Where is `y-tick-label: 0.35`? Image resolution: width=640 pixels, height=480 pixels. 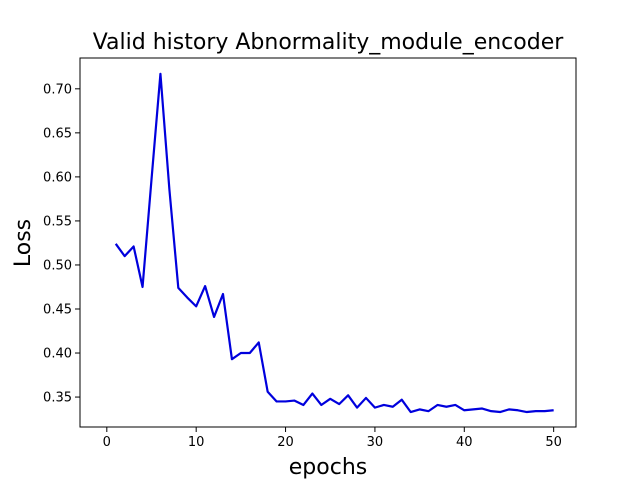 y-tick-label: 0.35 is located at coordinates (57, 398).